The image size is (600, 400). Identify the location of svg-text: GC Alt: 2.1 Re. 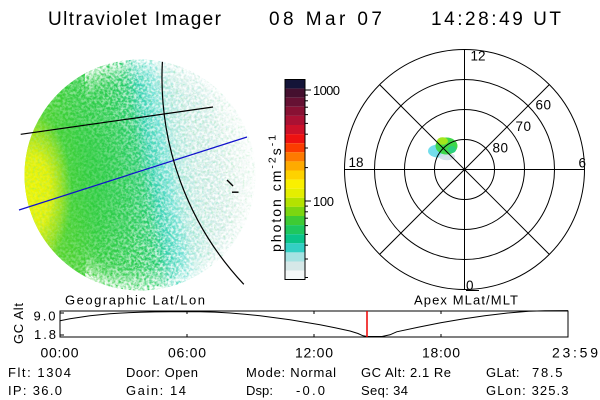
(406, 372).